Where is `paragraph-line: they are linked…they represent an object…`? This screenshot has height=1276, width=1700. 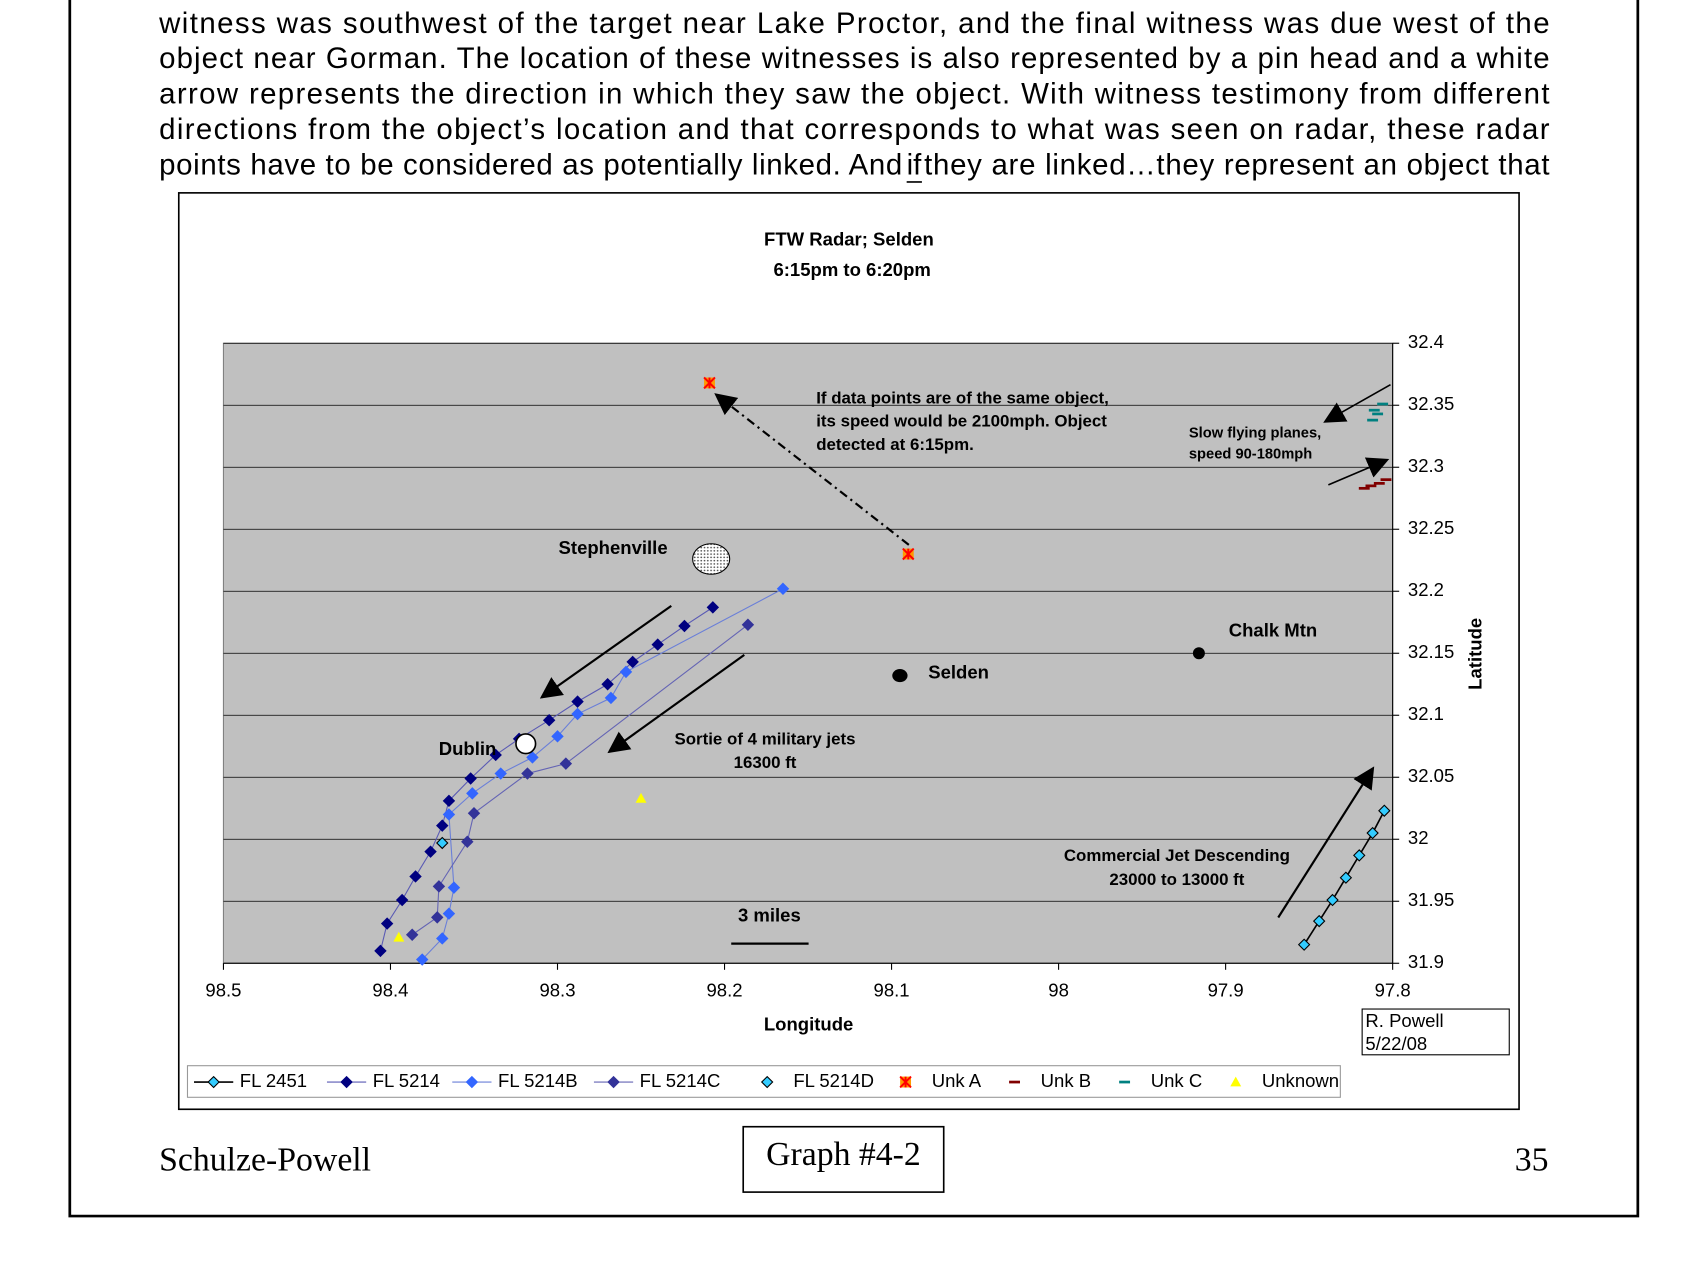 paragraph-line: they are linked…they represent an object… is located at coordinates (1236, 164).